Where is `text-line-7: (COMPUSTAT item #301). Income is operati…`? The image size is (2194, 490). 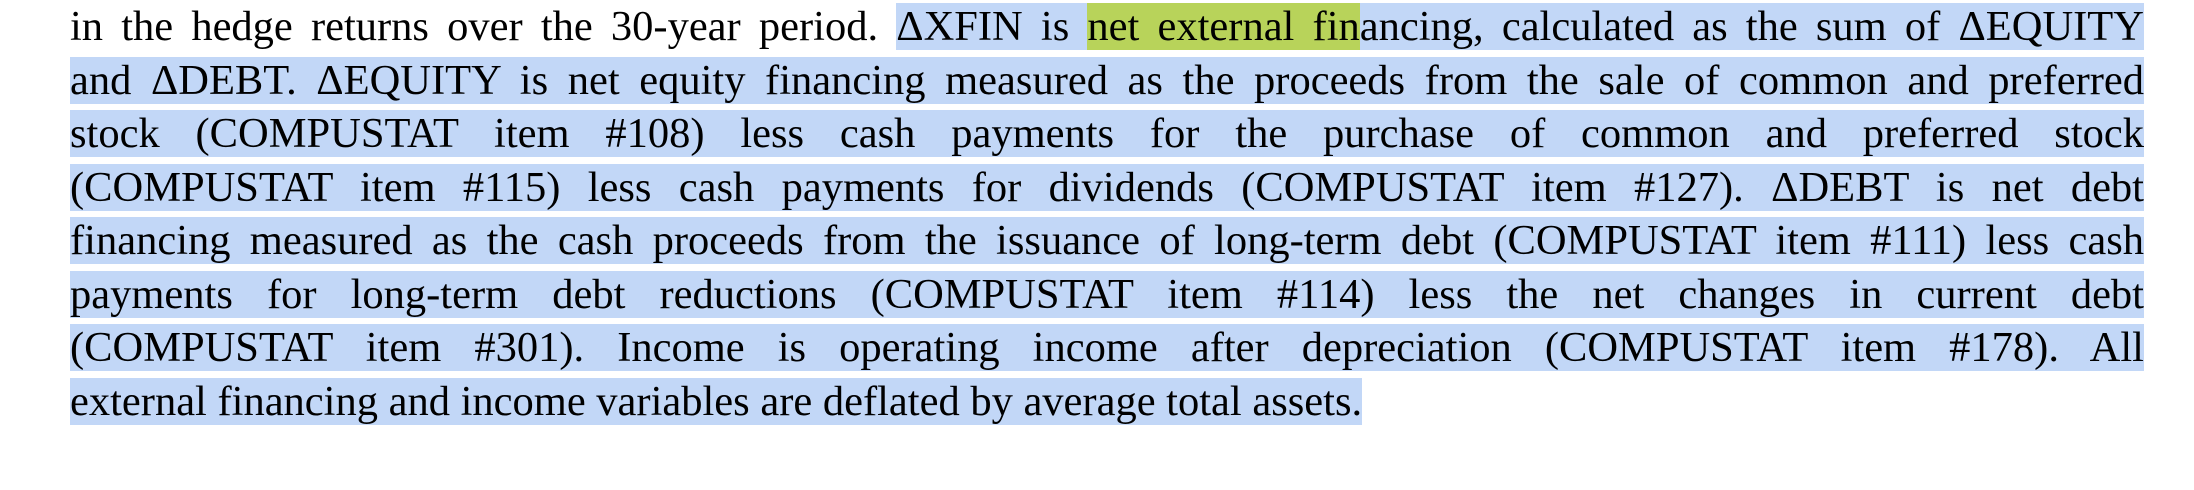
text-line-7: (COMPUSTAT item #301). Income is operati… is located at coordinates (1107, 348).